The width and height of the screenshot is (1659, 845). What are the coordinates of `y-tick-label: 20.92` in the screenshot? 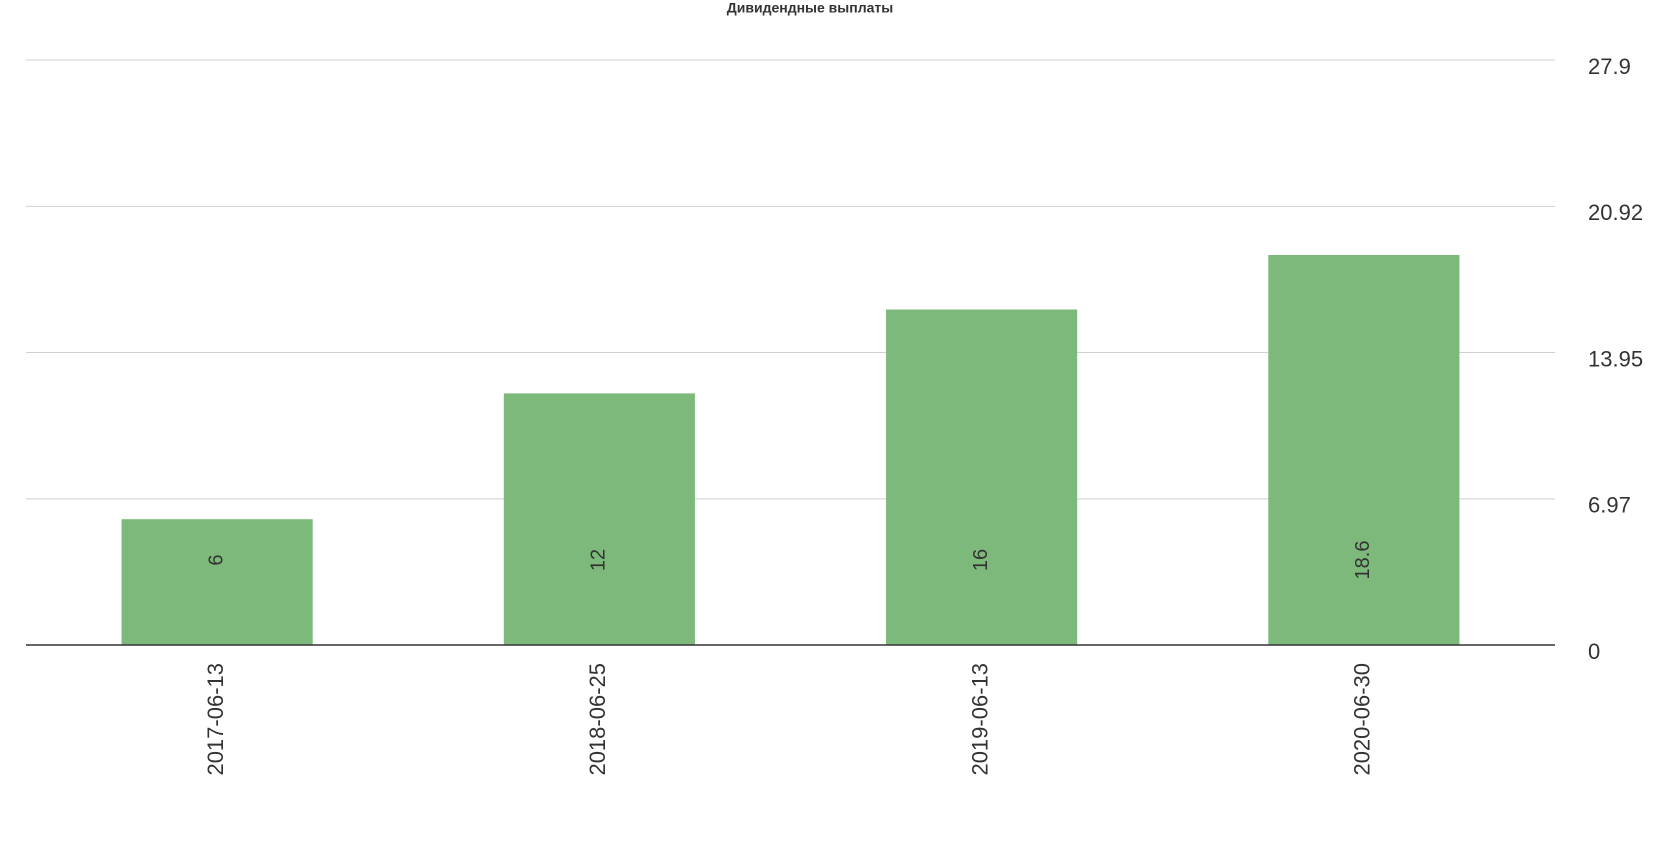 It's located at (1615, 212).